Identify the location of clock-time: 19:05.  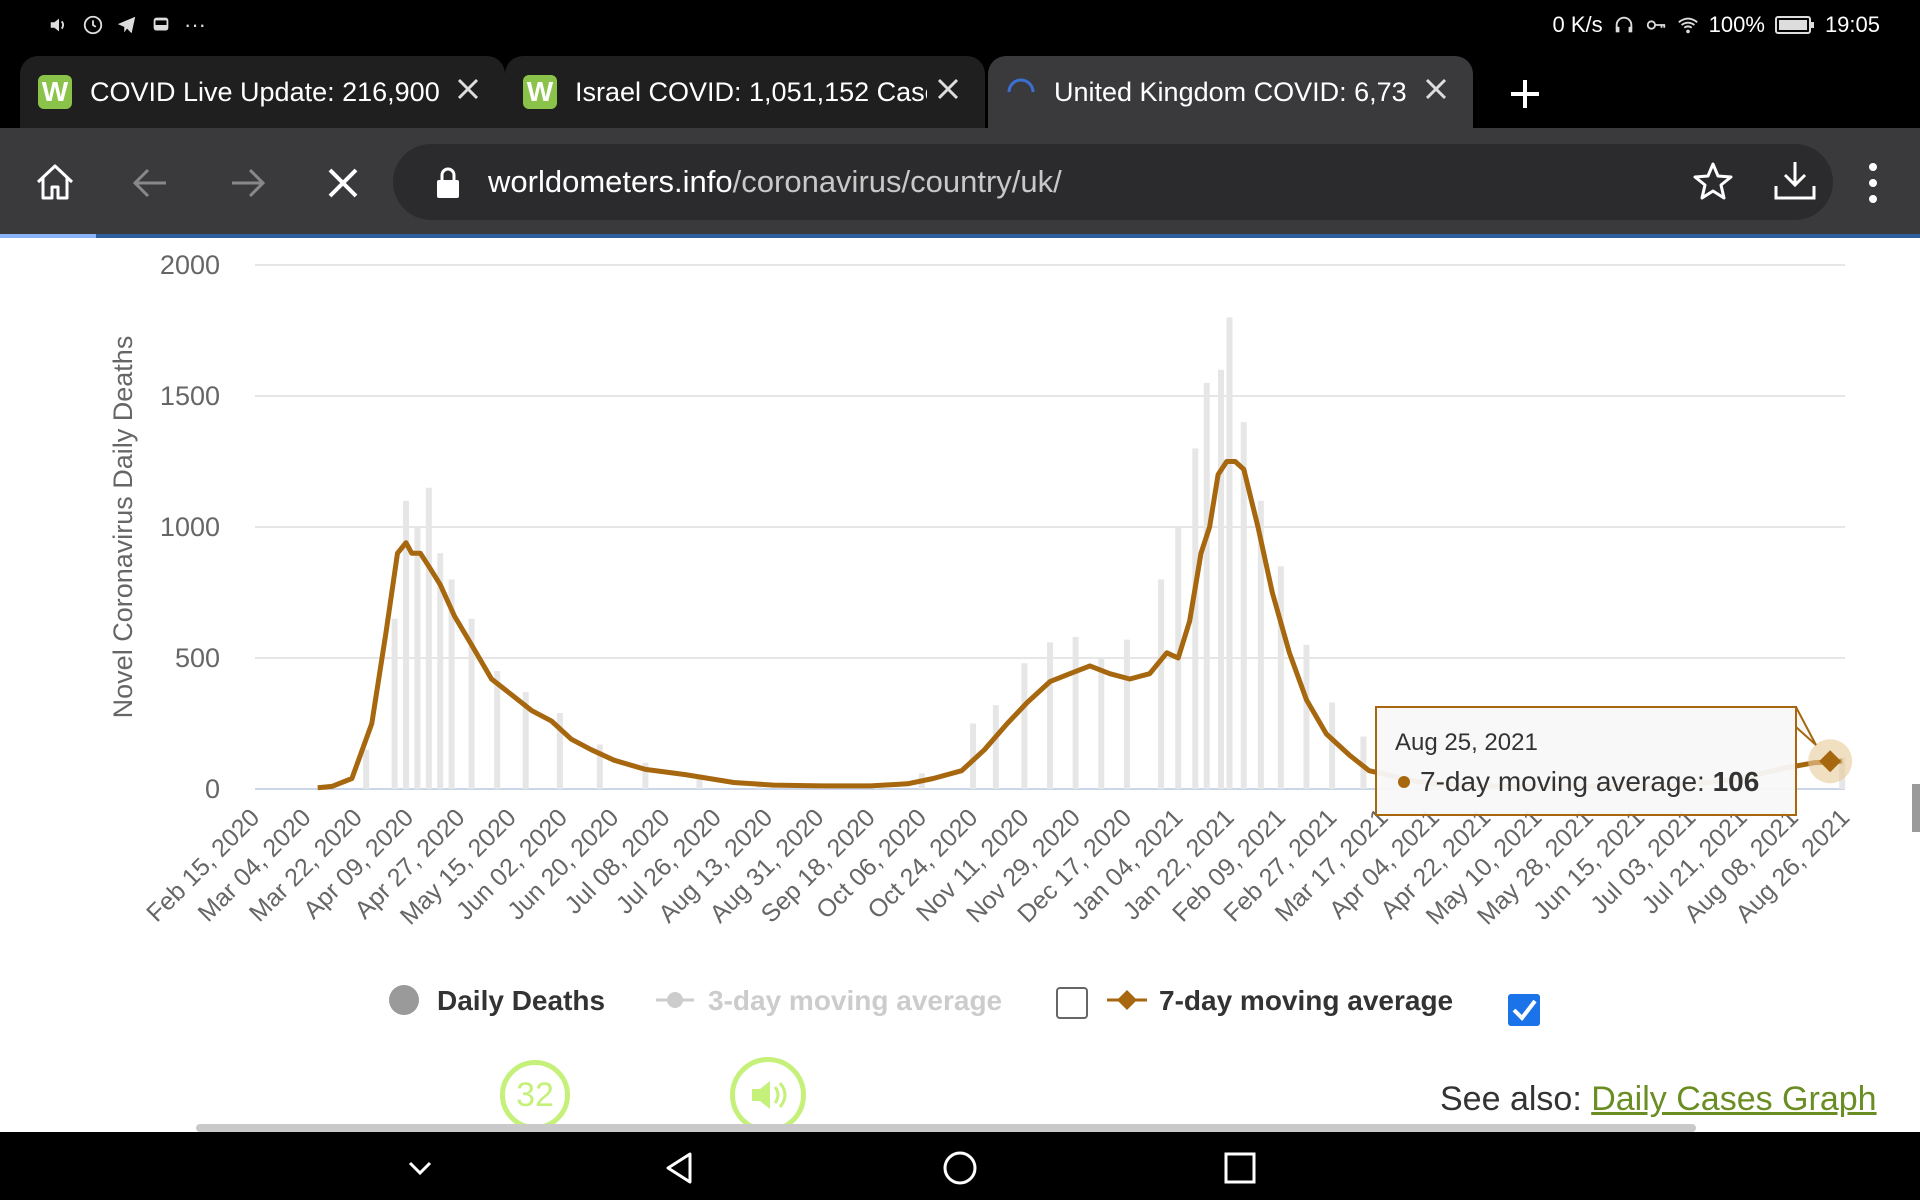
(1852, 24).